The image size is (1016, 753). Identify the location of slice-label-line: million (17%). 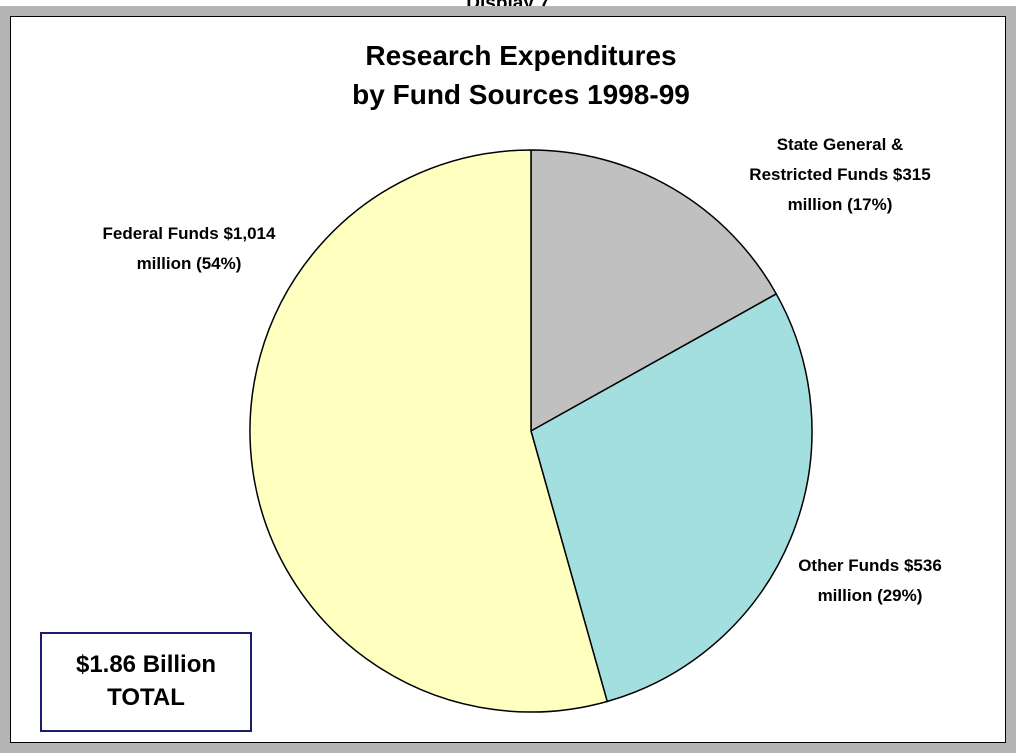
(840, 204).